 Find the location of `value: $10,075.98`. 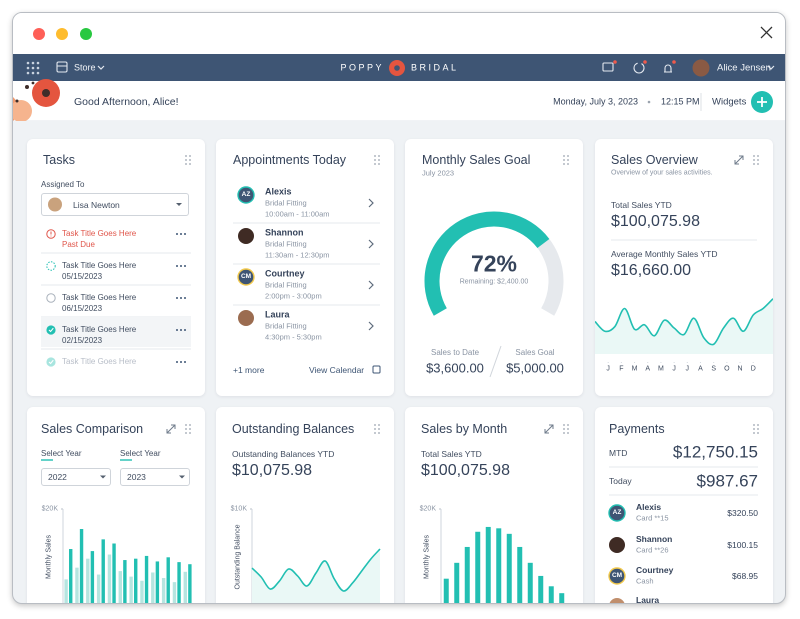

value: $10,075.98 is located at coordinates (272, 470).